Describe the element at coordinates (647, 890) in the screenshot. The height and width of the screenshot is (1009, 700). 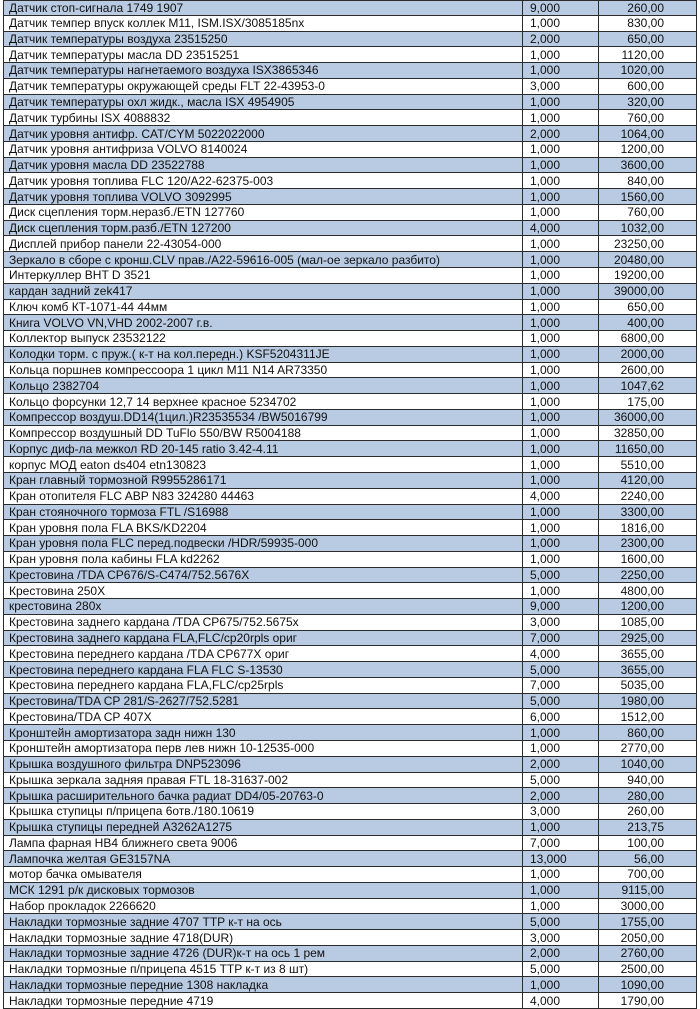
I see `price: 9115,00` at that location.